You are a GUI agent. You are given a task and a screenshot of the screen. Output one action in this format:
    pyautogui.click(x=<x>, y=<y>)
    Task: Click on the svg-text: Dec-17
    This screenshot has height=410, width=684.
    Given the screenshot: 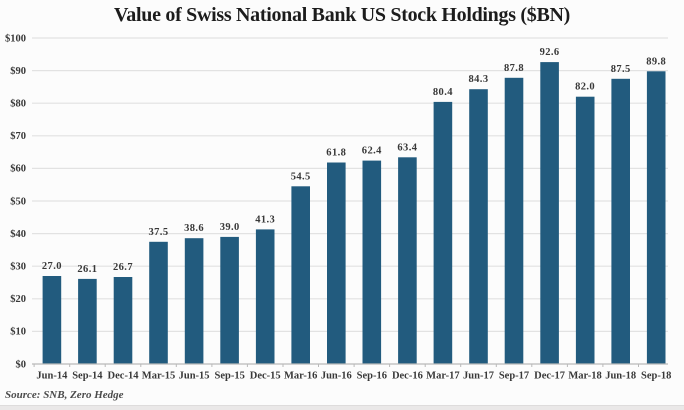 What is the action you would take?
    pyautogui.click(x=549, y=376)
    